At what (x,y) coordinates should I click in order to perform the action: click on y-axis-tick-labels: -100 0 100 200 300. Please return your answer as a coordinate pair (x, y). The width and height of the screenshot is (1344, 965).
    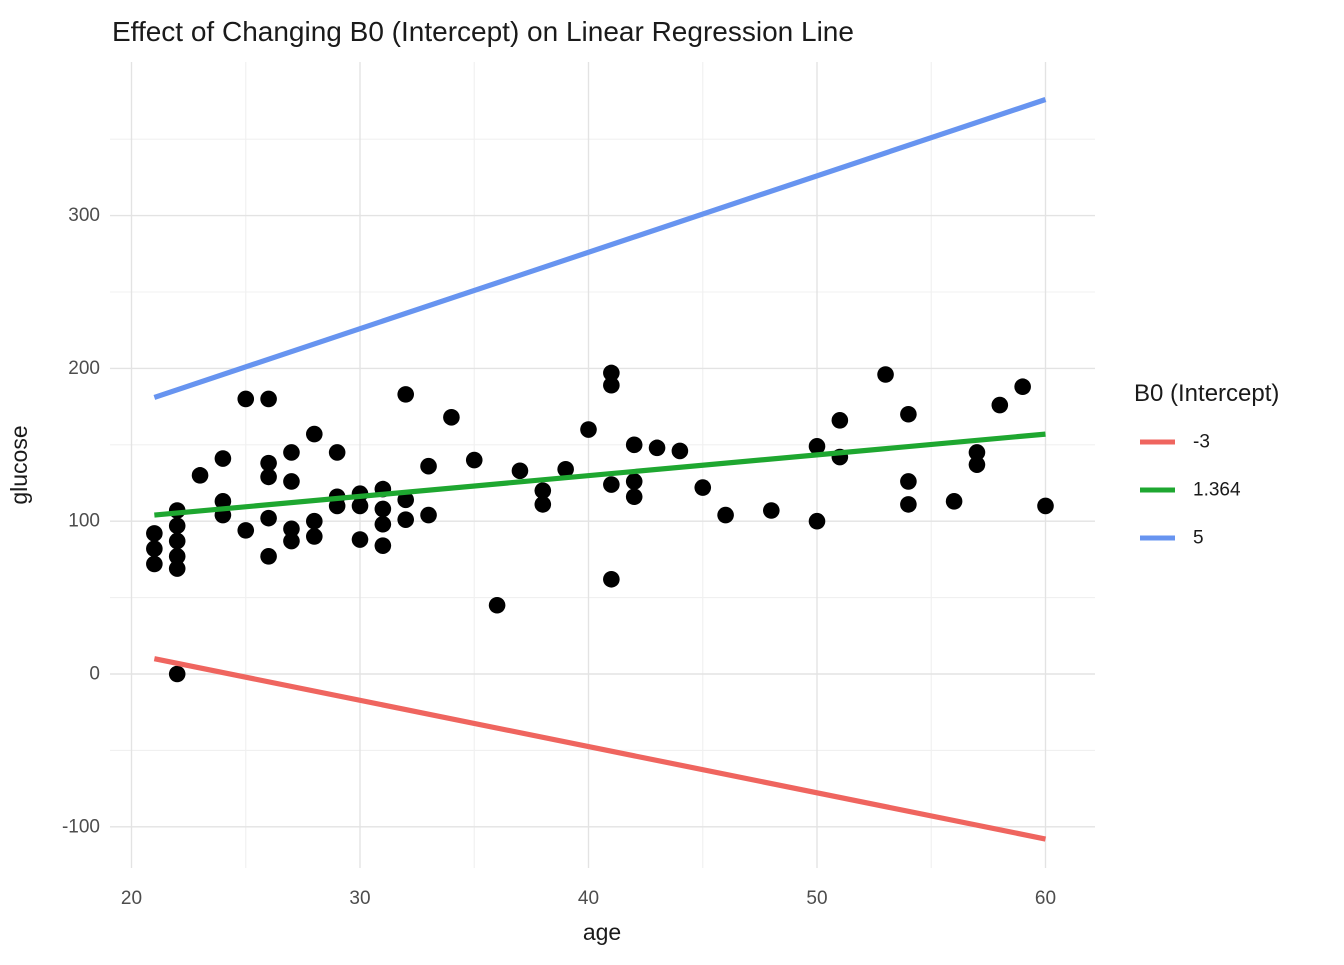
    Looking at the image, I should click on (81, 521).